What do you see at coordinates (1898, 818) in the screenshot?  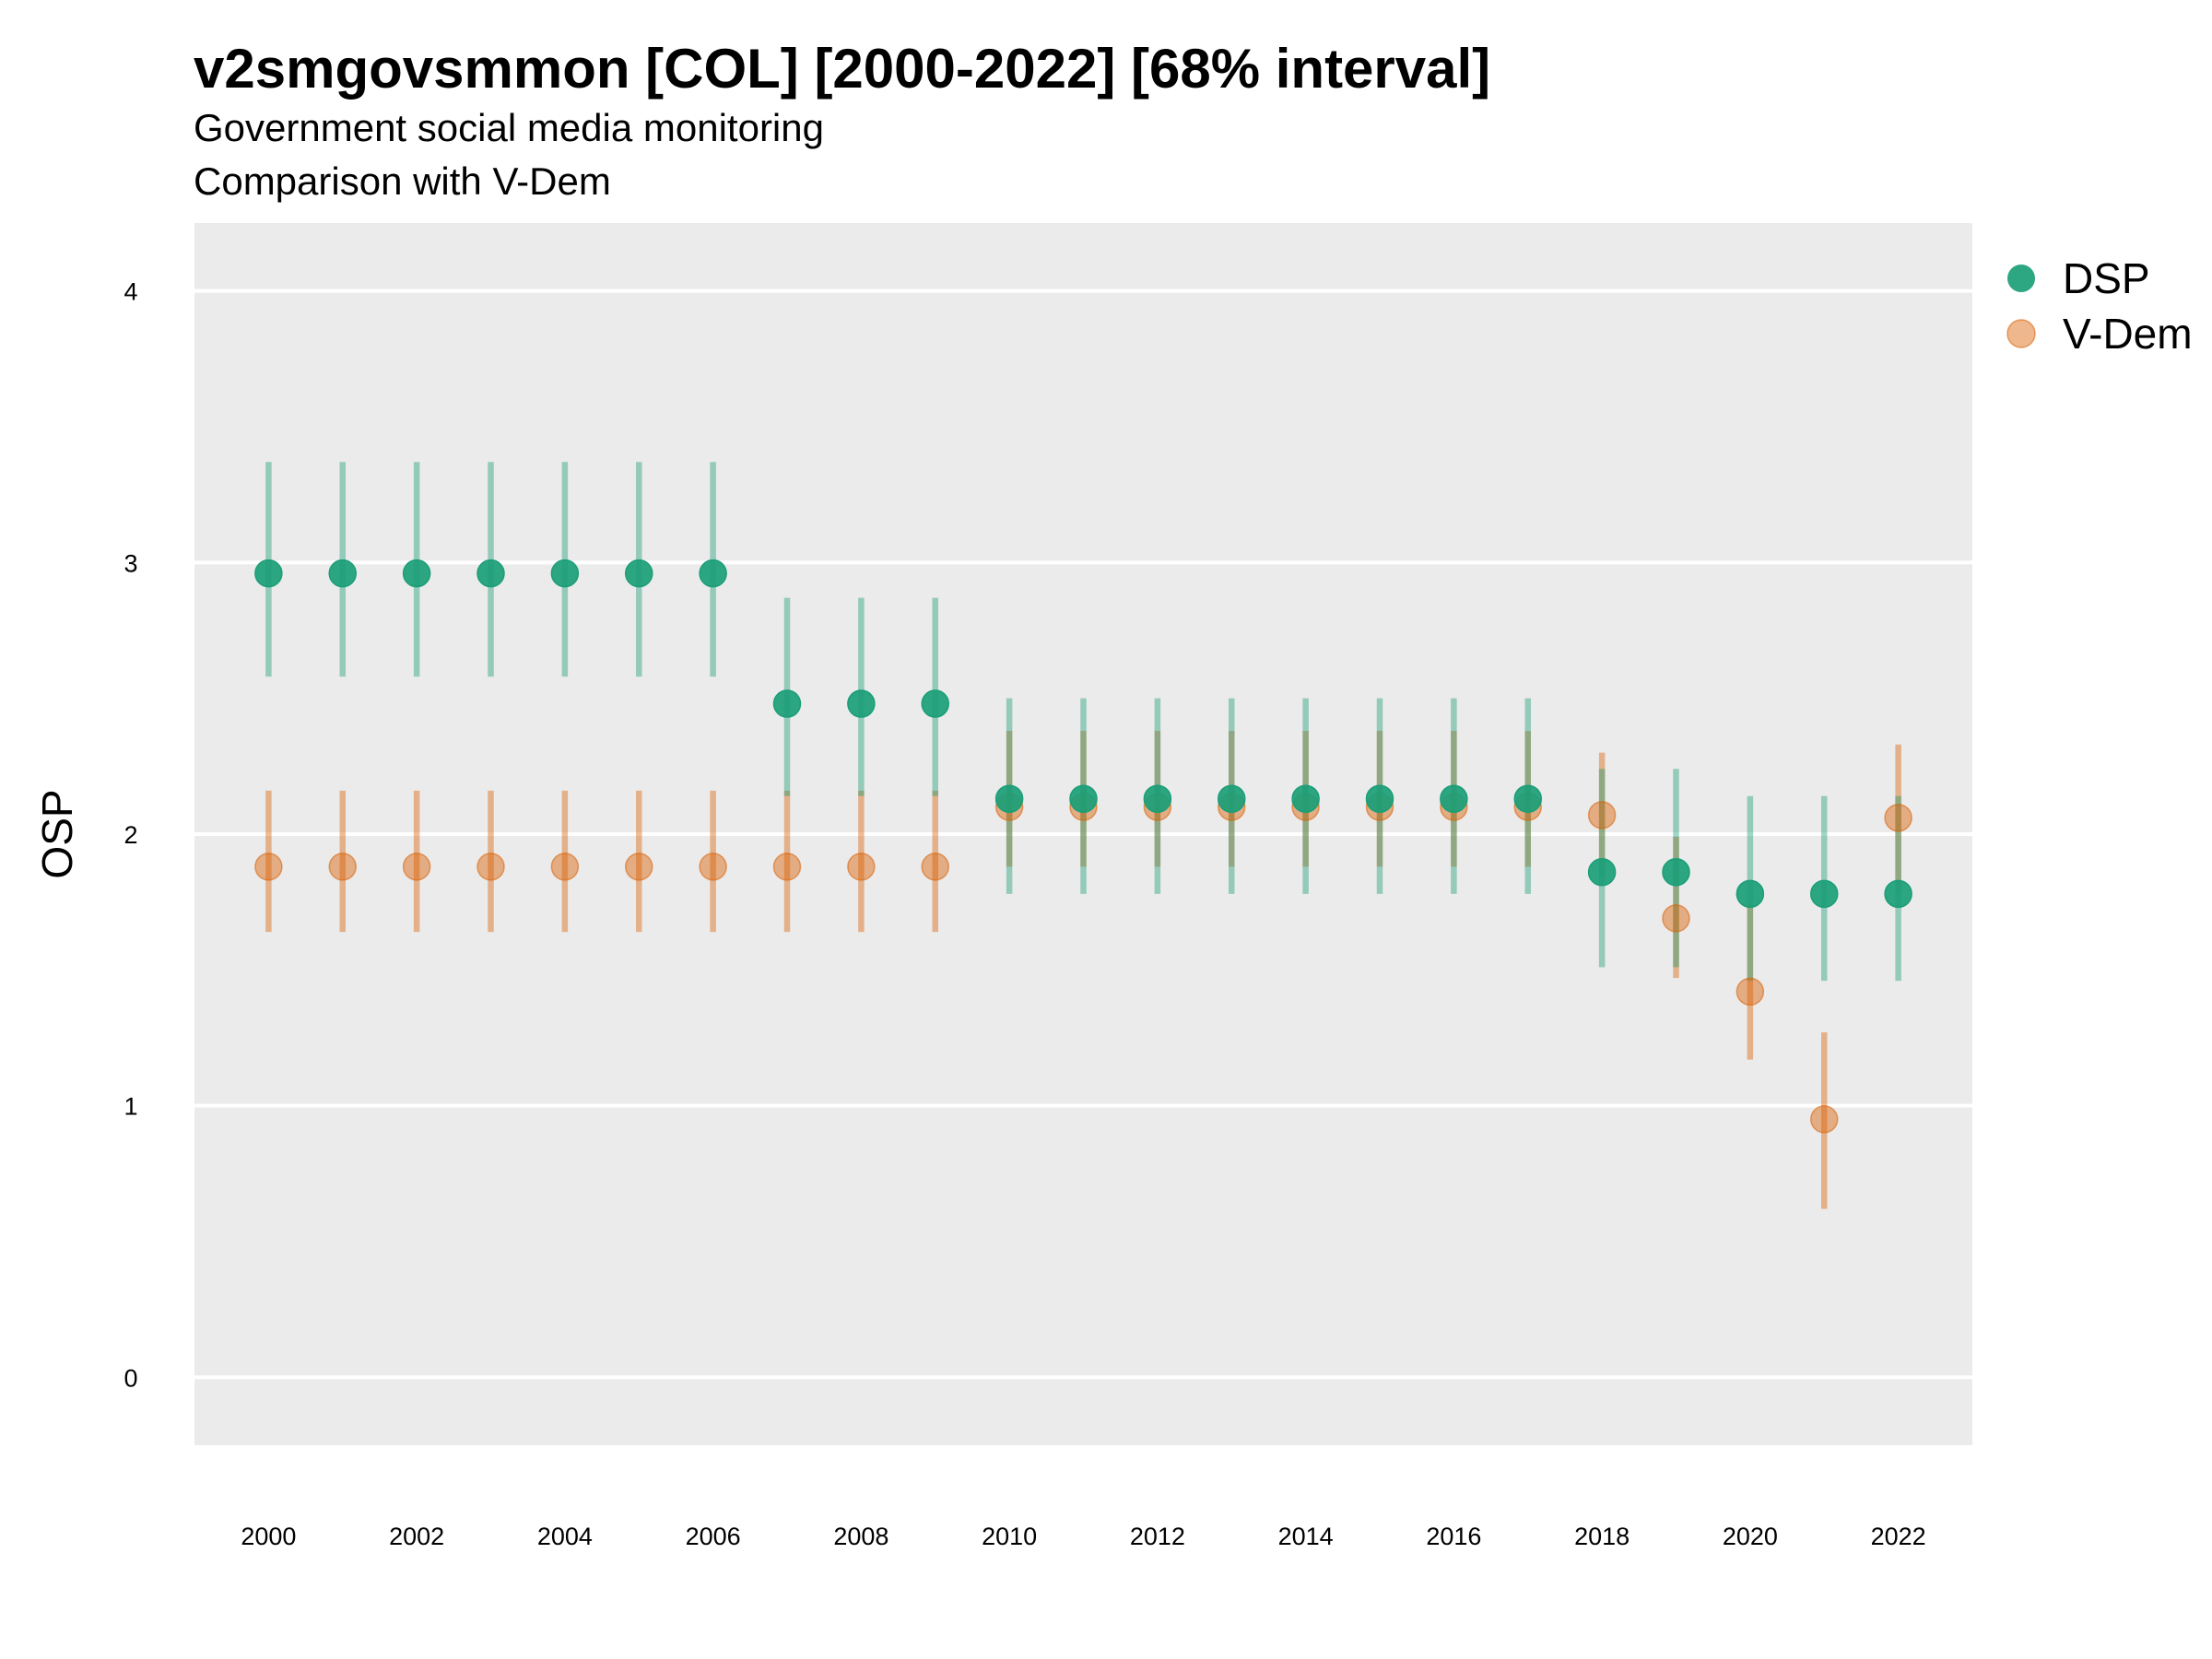 I see `v-dem-point-2022` at bounding box center [1898, 818].